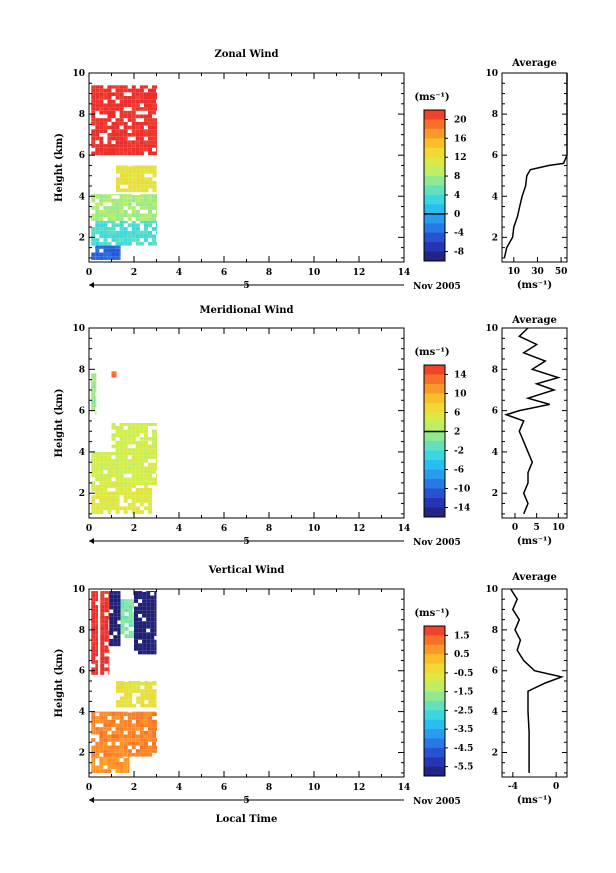 The height and width of the screenshot is (873, 616). Describe the element at coordinates (59, 423) in the screenshot. I see `y-axis-label: Height (km)` at that location.